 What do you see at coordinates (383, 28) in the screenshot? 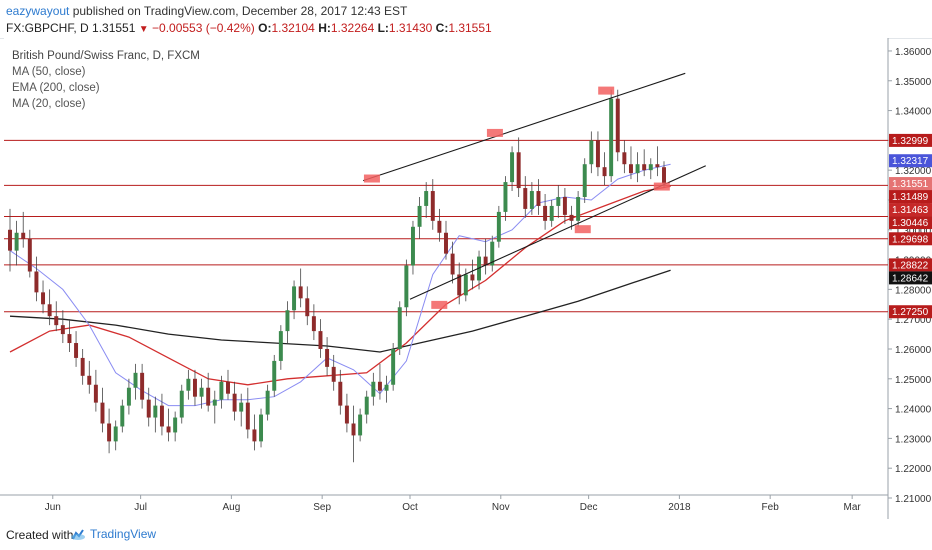
I see `low-label: L:` at bounding box center [383, 28].